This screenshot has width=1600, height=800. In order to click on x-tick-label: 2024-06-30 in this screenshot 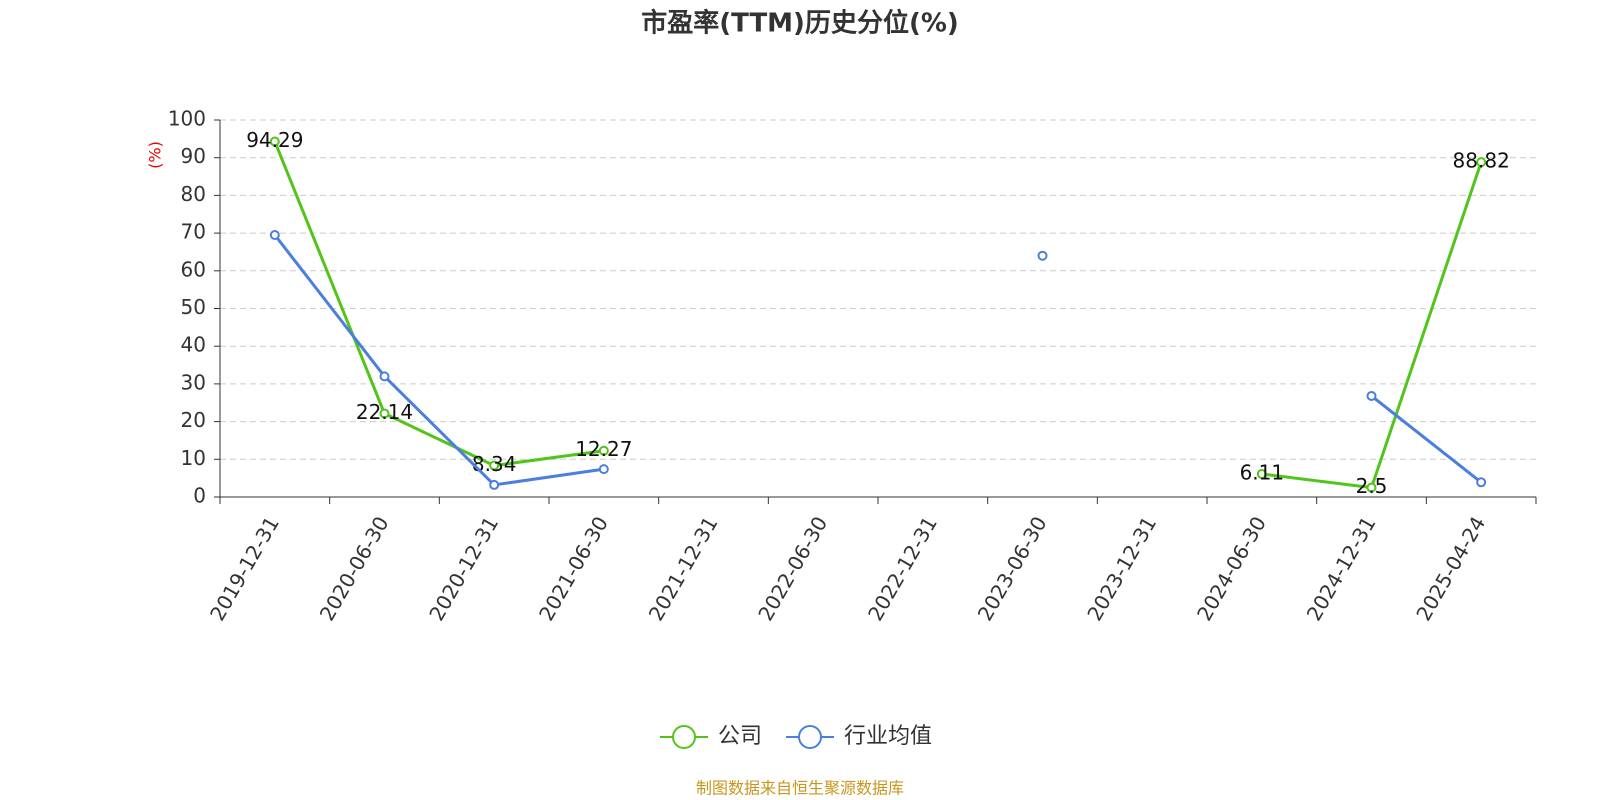, I will do `click(1231, 568)`.